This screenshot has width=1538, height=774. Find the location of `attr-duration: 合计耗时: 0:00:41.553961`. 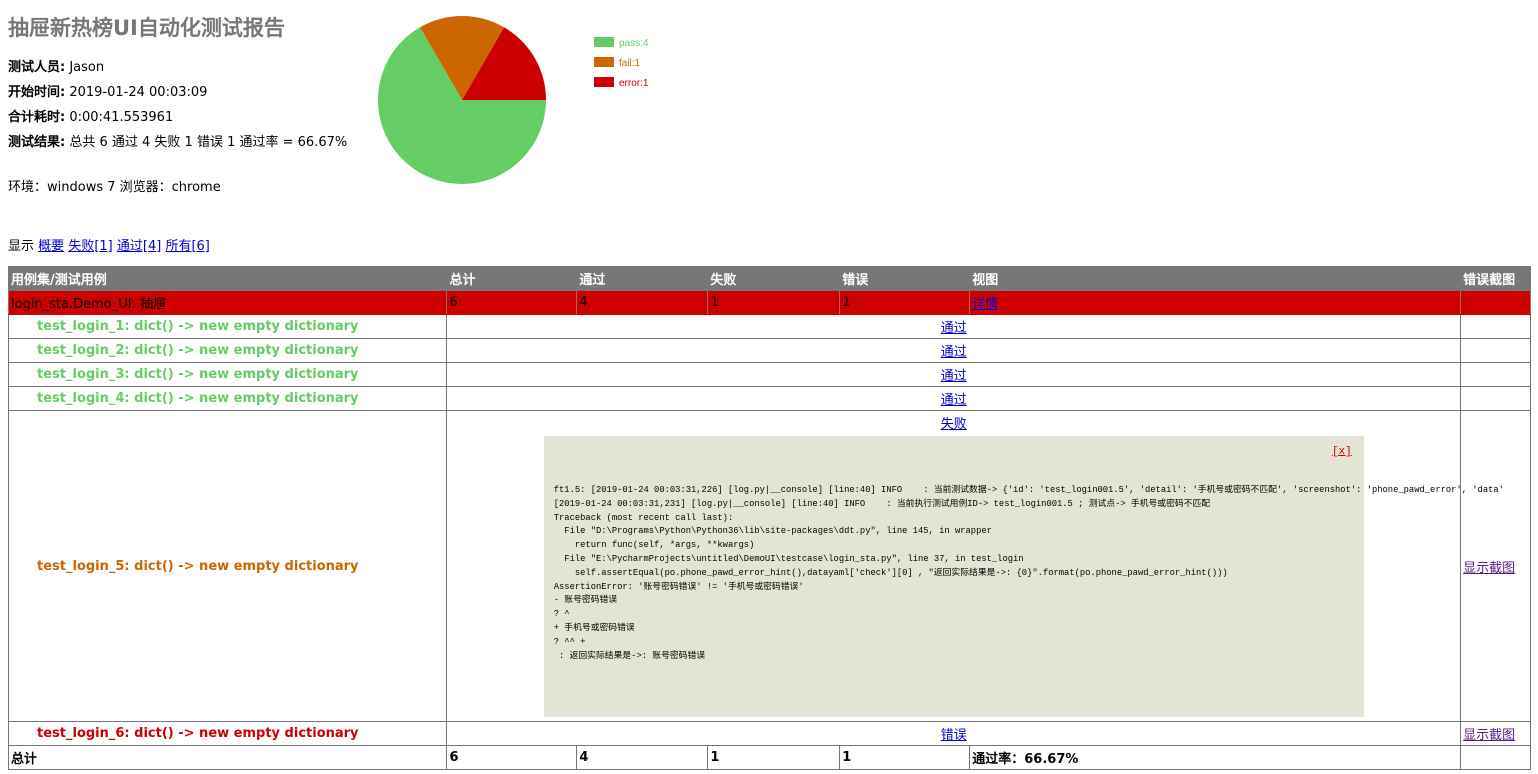

attr-duration: 合计耗时: 0:00:41.553961 is located at coordinates (91, 117).